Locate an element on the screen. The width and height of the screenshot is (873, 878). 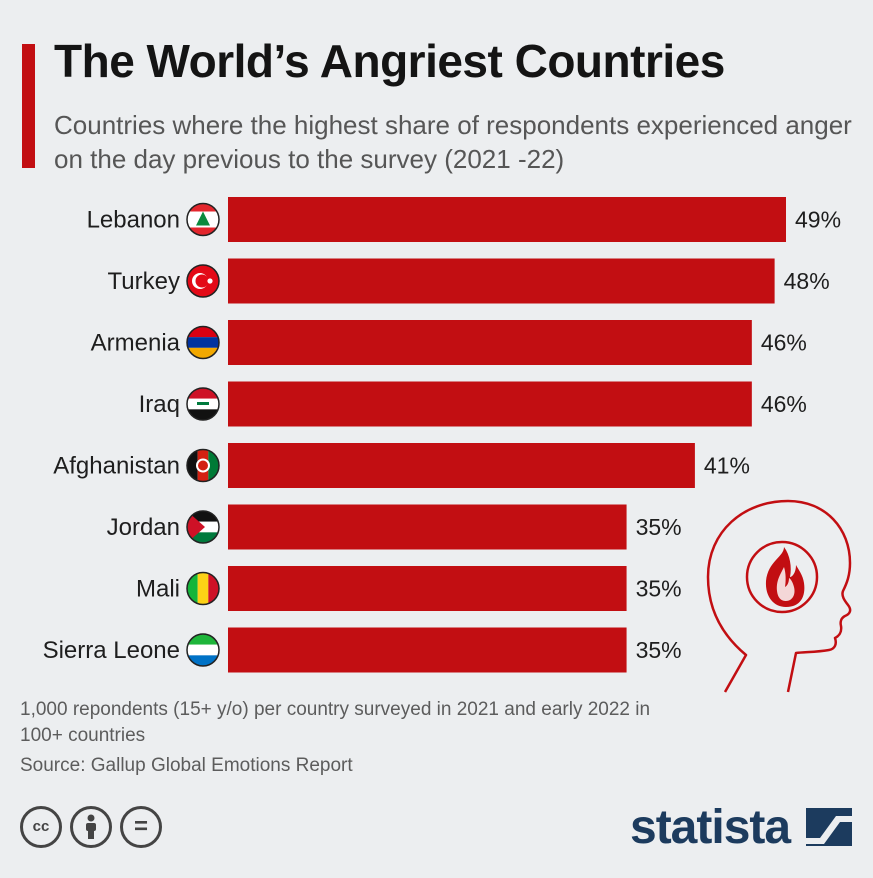
bar-sierra-leone is located at coordinates (427, 650).